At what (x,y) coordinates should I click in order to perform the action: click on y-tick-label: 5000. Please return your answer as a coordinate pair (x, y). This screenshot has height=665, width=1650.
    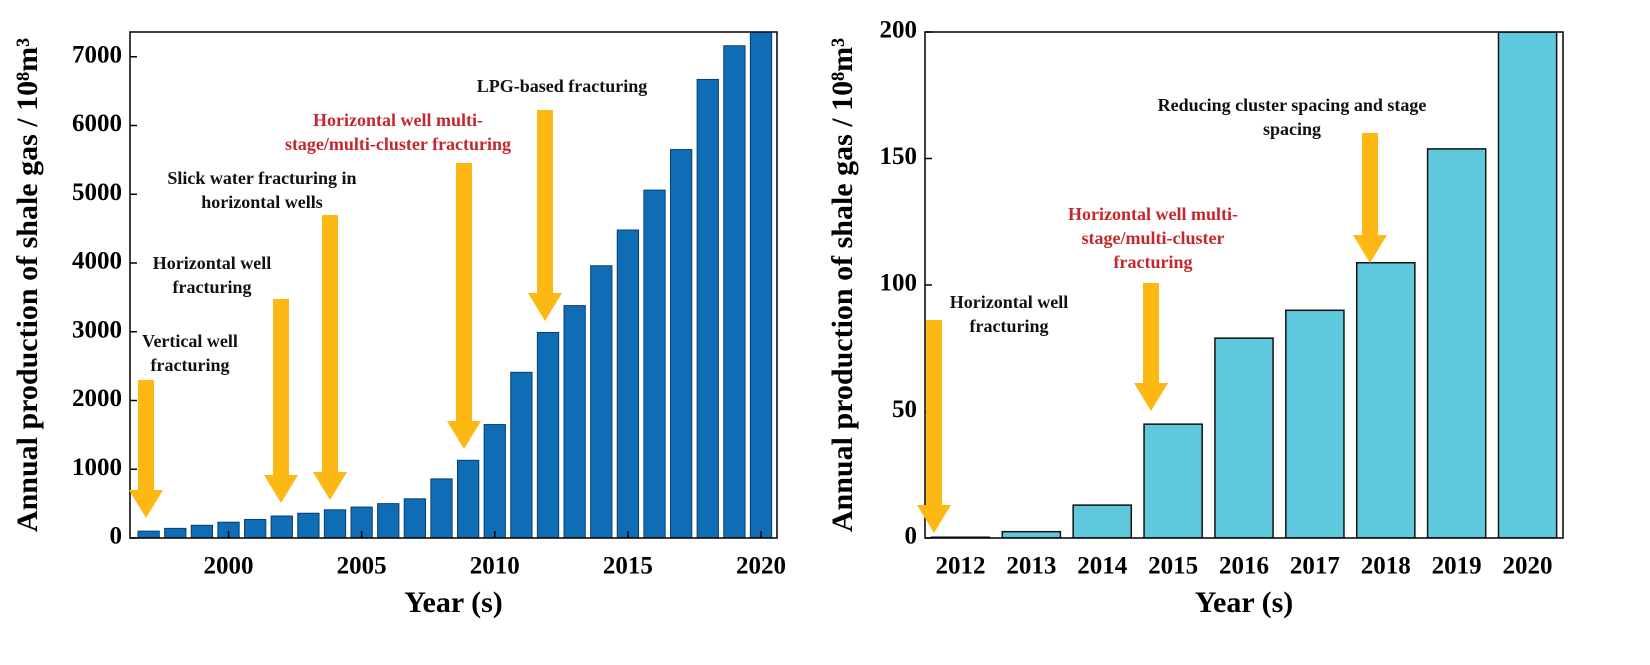
    Looking at the image, I should click on (97, 192).